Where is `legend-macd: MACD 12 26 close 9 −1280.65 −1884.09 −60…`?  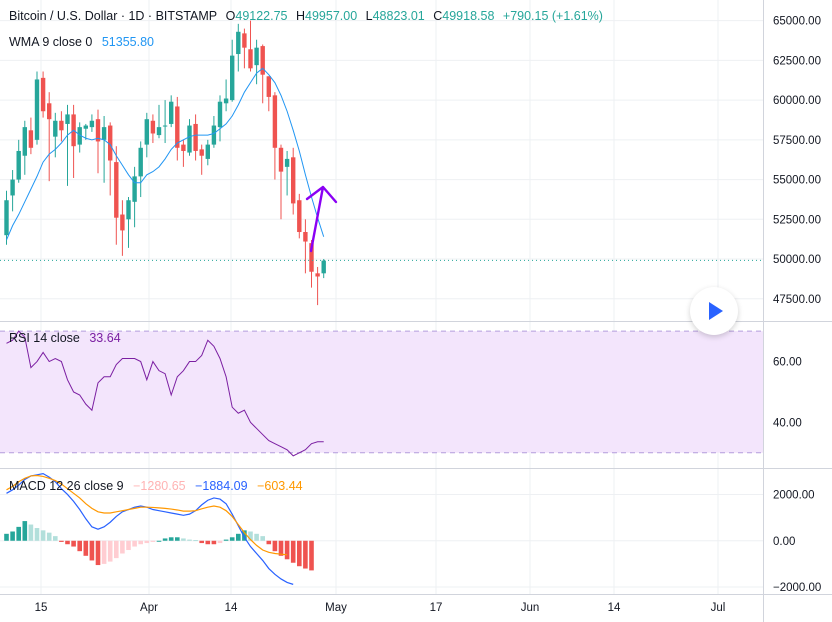
legend-macd: MACD 12 26 close 9 −1280.65 −1884.09 −60… is located at coordinates (157, 486).